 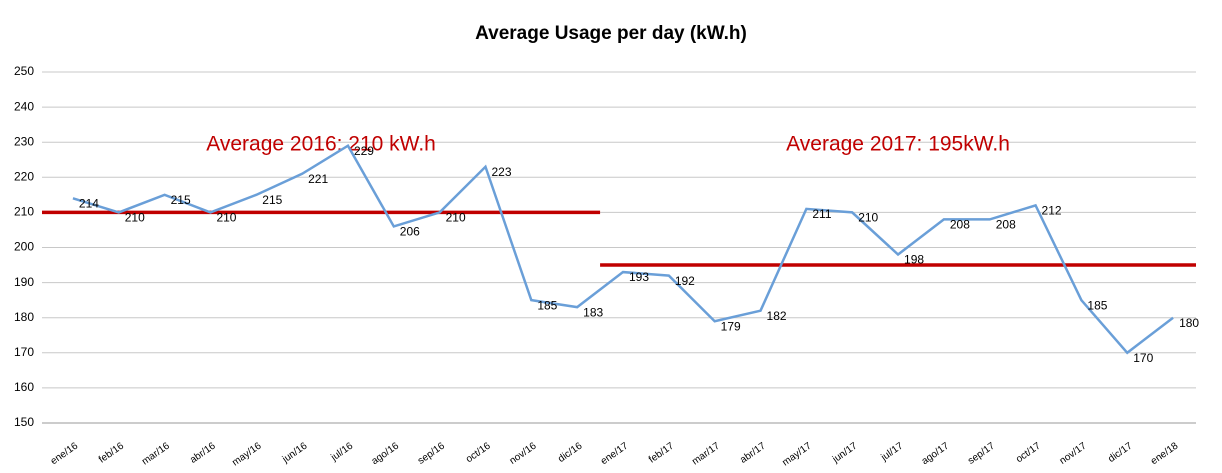 What do you see at coordinates (797, 454) in the screenshot?
I see `x-tick-label: may/17` at bounding box center [797, 454].